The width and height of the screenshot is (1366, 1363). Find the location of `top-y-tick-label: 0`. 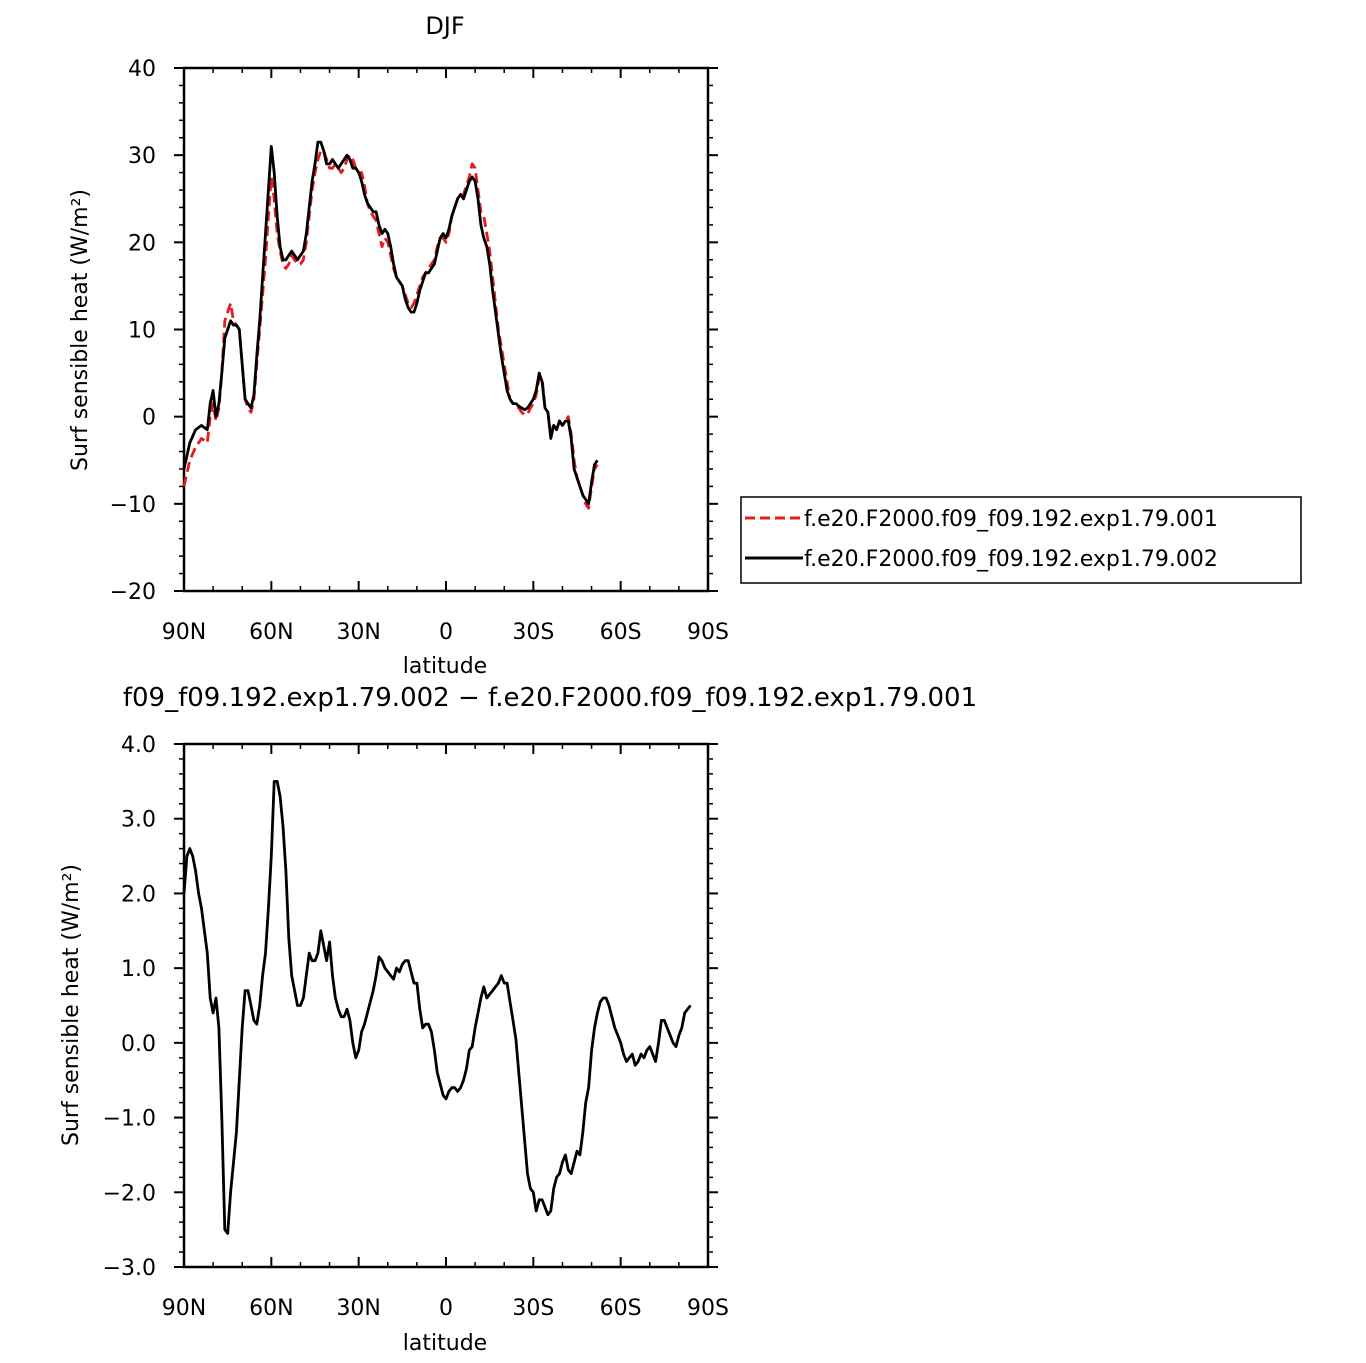

top-y-tick-label: 0 is located at coordinates (149, 418).